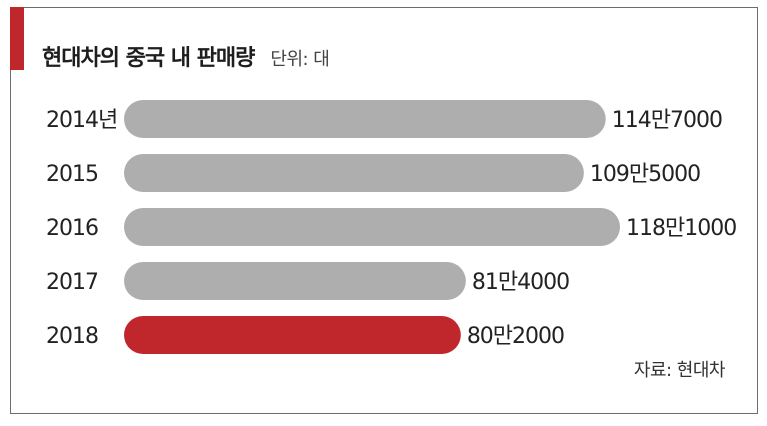 Image resolution: width=767 pixels, height=426 pixels. What do you see at coordinates (72, 228) in the screenshot?
I see `category-label: 2016` at bounding box center [72, 228].